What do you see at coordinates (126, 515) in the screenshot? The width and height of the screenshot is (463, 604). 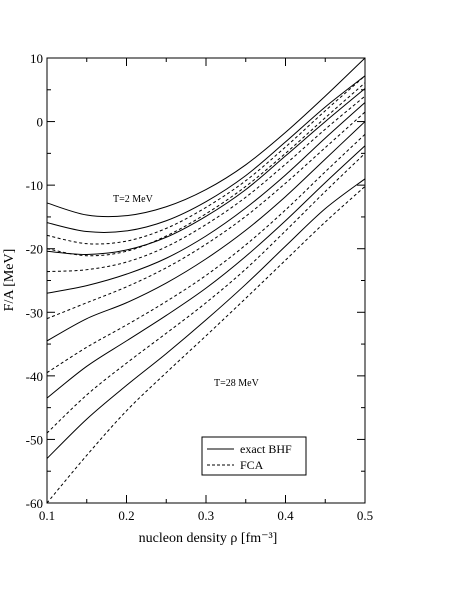 I see `x-tick-label: 0.2` at bounding box center [126, 515].